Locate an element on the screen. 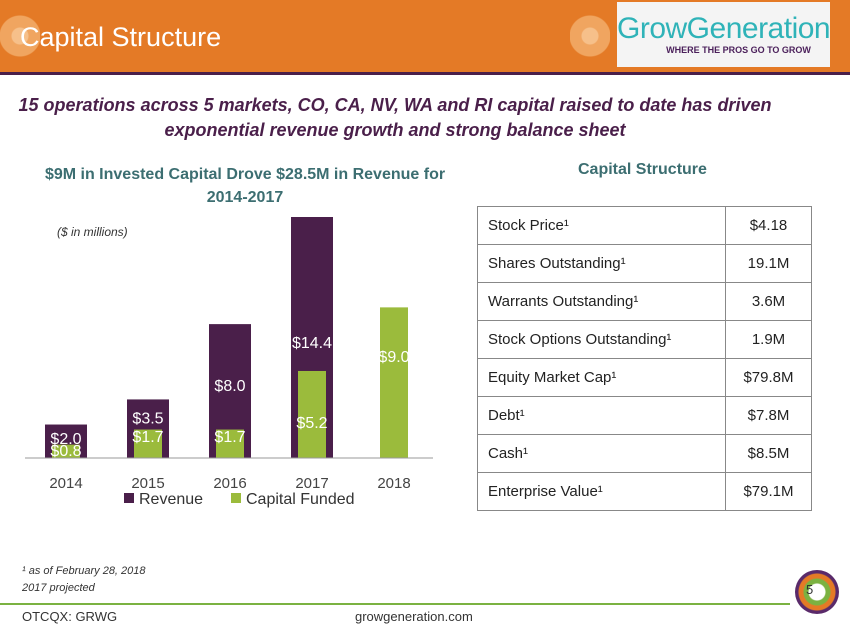  page-title: Capital Structure is located at coordinates (121, 37).